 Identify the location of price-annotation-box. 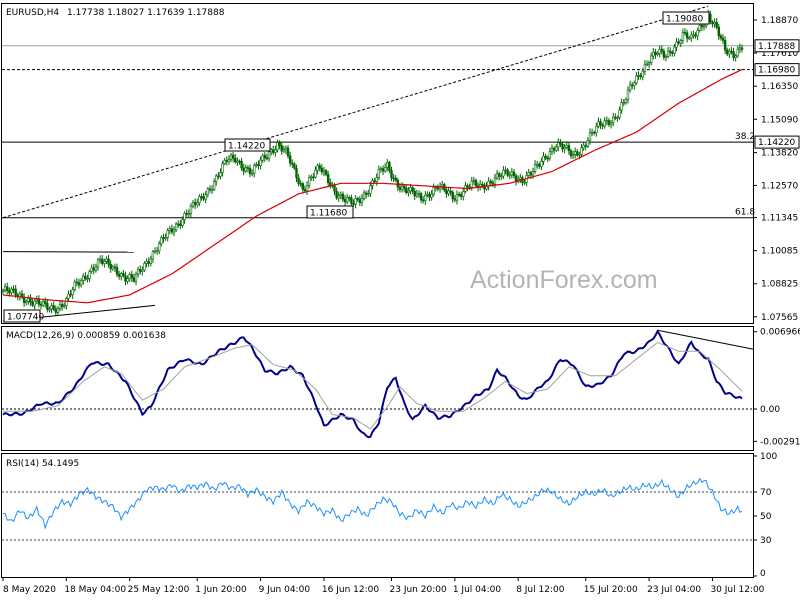
(22, 316).